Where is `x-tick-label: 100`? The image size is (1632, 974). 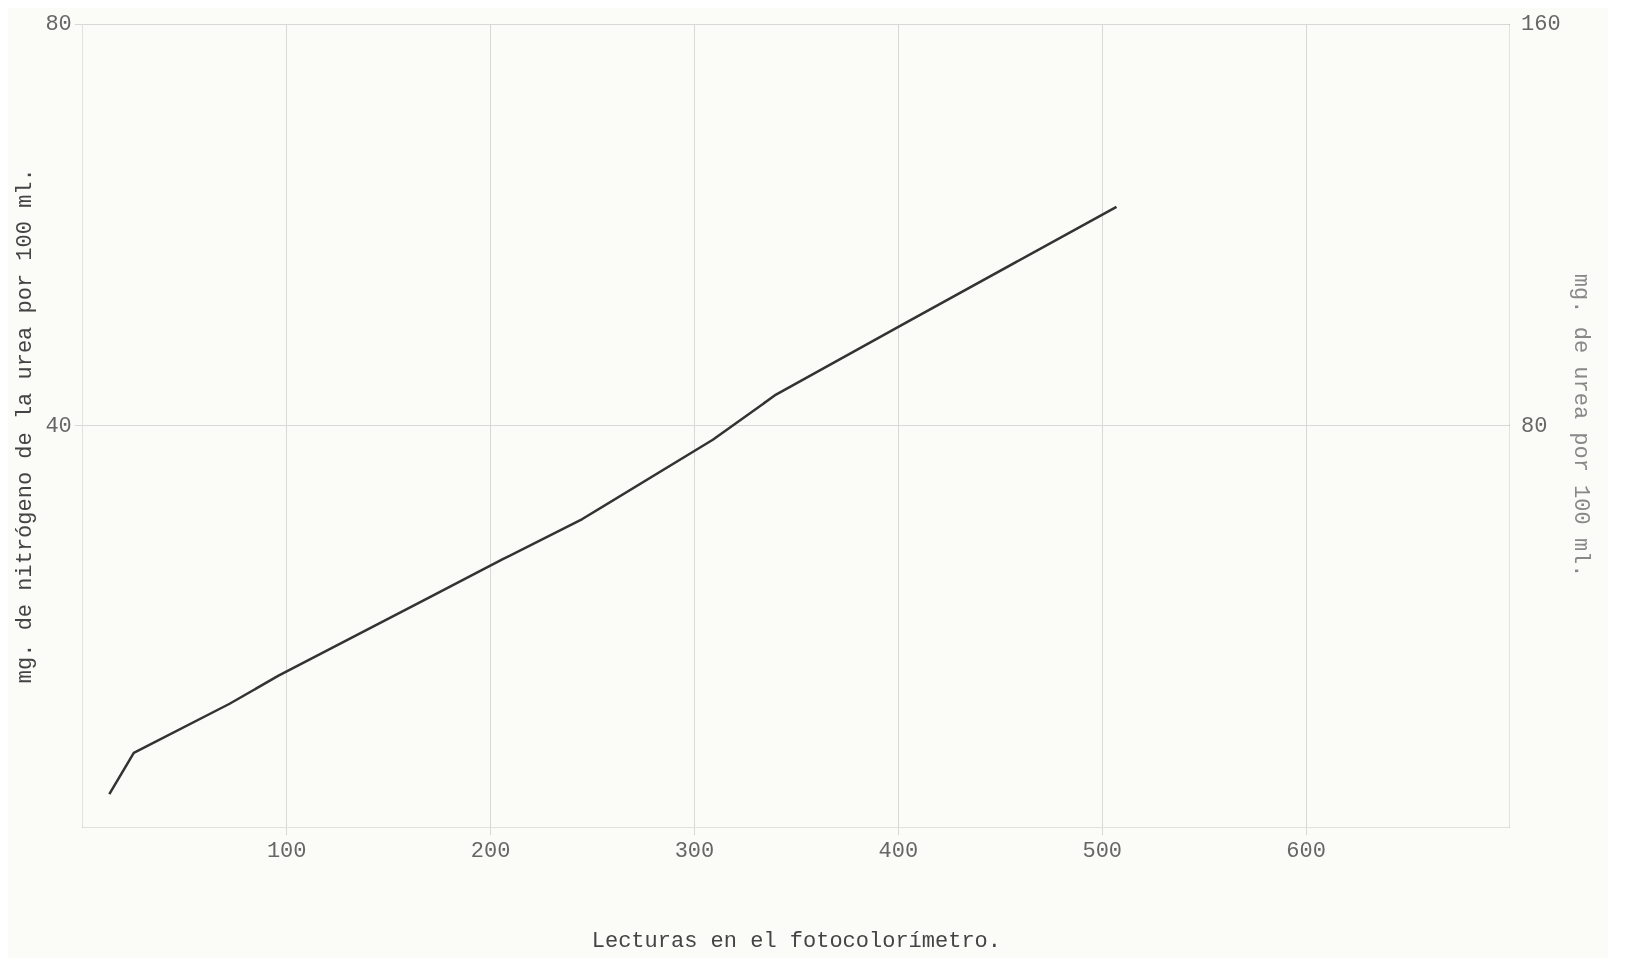
x-tick-label: 100 is located at coordinates (286, 852).